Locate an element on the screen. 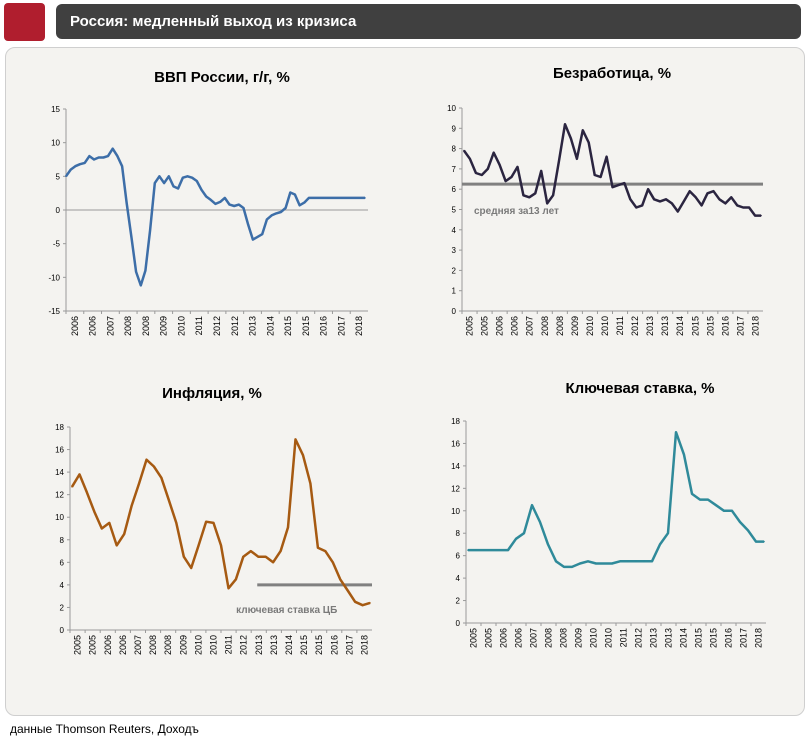 The width and height of the screenshot is (807, 744). rate-x-tick-label: 2010 is located at coordinates (594, 638).